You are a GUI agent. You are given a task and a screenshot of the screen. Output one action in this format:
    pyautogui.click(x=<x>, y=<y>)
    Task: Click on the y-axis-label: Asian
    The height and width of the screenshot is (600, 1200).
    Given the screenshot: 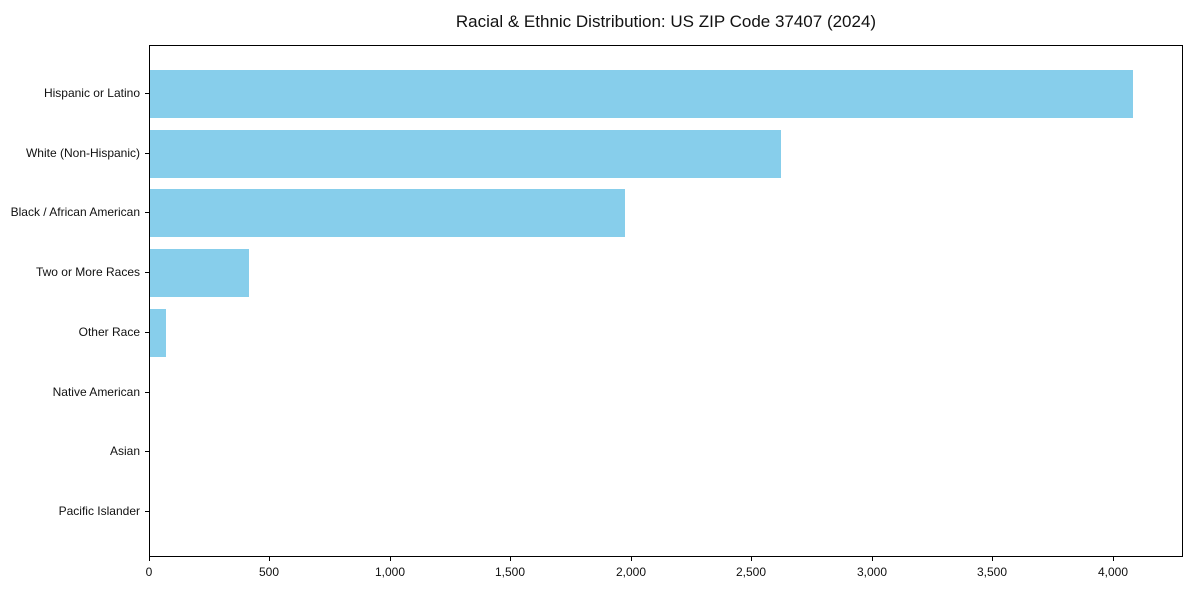 What is the action you would take?
    pyautogui.click(x=124, y=451)
    